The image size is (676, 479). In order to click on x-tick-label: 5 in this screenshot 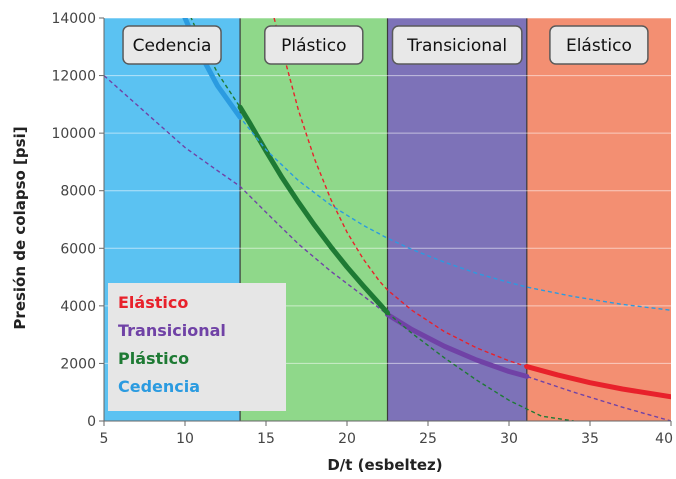, I will do `click(104, 439)`.